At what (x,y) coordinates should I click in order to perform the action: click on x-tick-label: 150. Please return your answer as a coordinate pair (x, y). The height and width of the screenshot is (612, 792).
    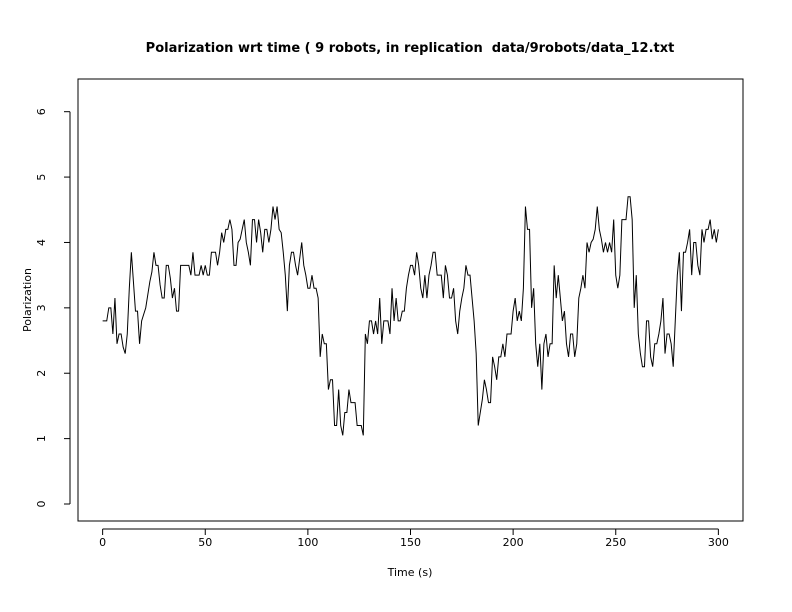
    Looking at the image, I should click on (410, 542).